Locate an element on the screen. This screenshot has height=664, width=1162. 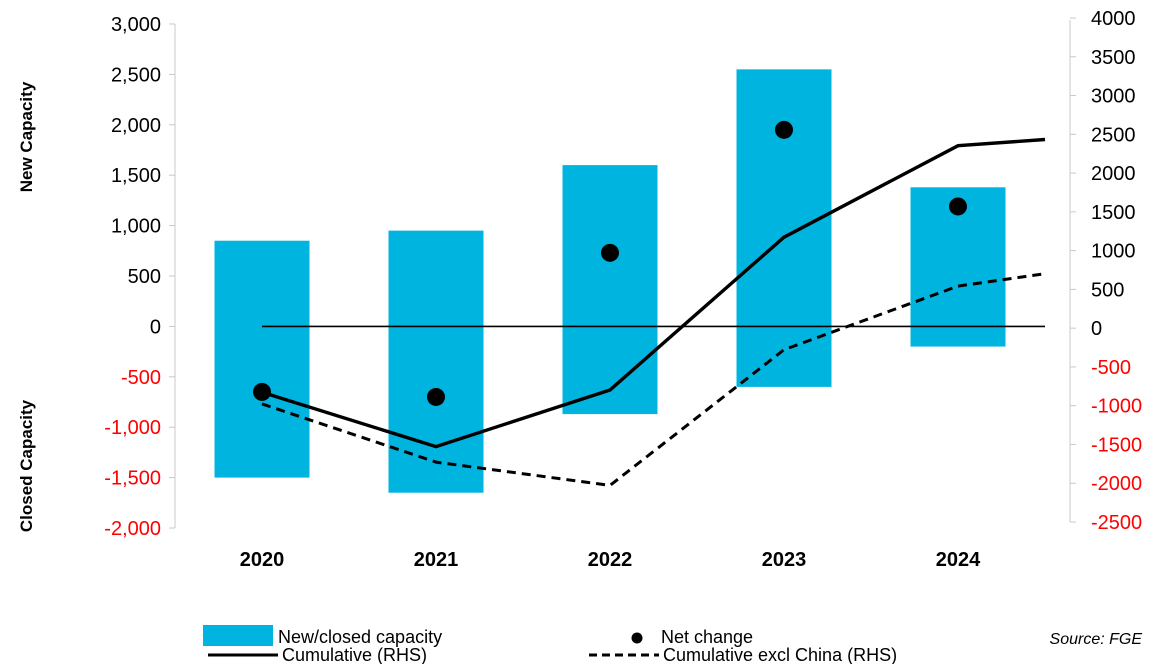
legend-label-bars: New/closed capacity is located at coordinates (360, 637).